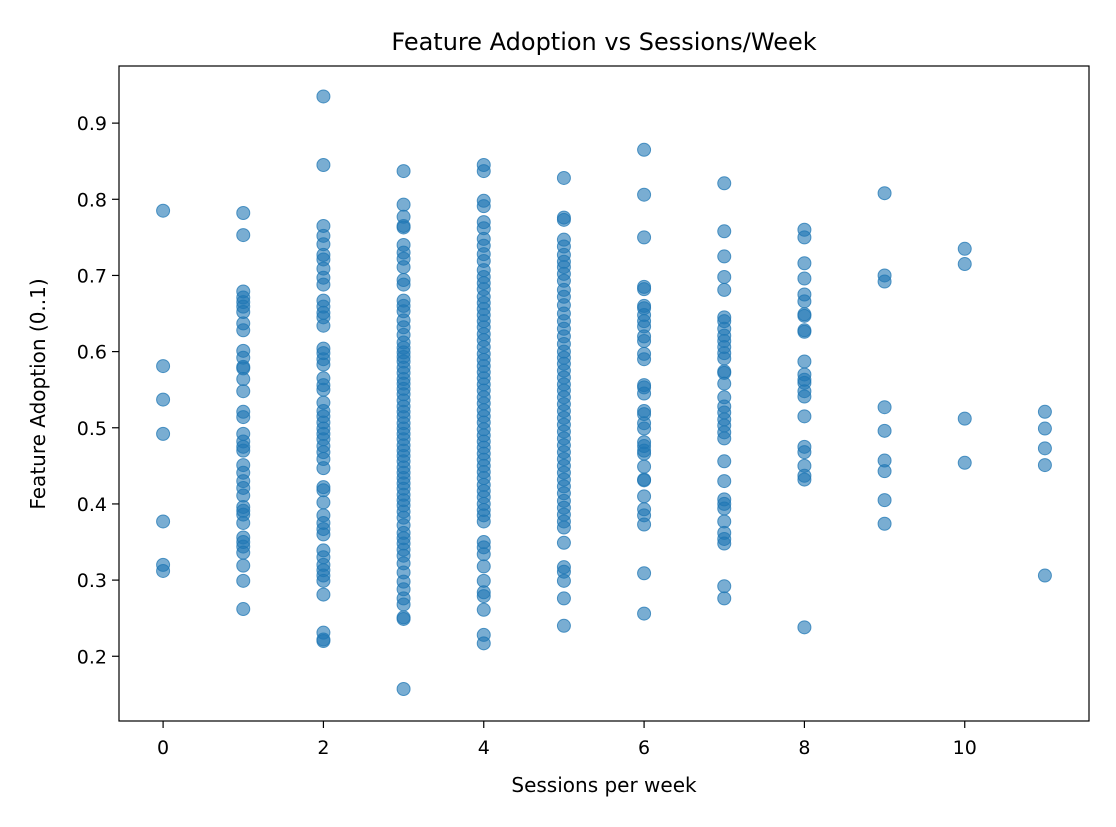  What do you see at coordinates (163, 748) in the screenshot?
I see `x-tick-label: 0` at bounding box center [163, 748].